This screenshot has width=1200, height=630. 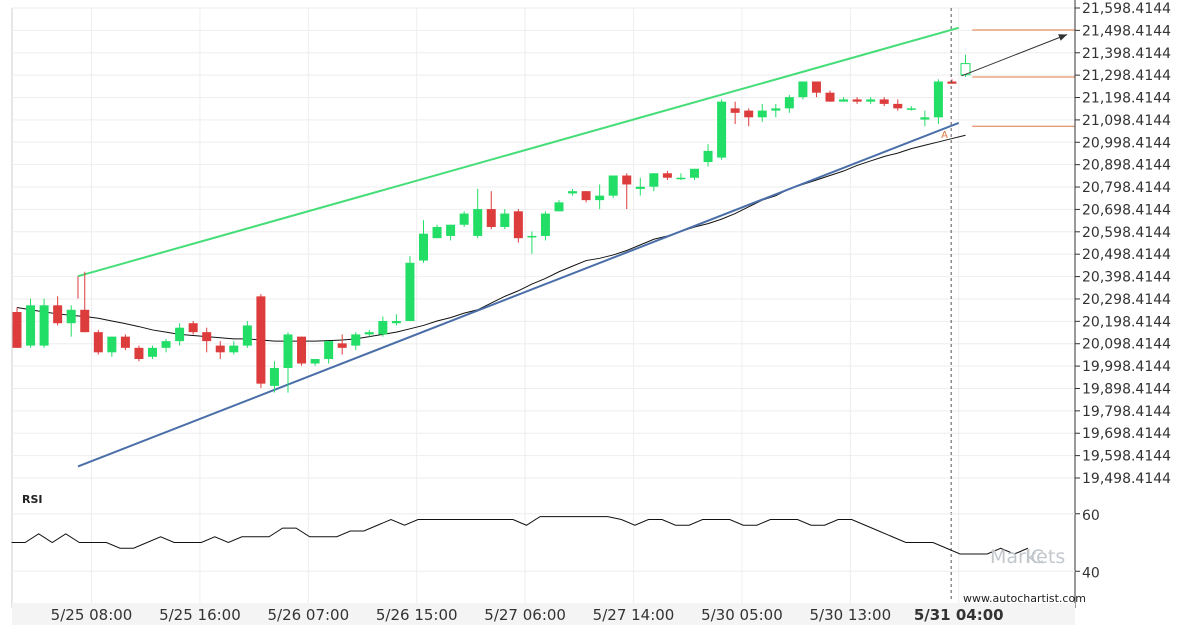 What do you see at coordinates (1126, 300) in the screenshot?
I see `y-tick-label: 20,298.4144` at bounding box center [1126, 300].